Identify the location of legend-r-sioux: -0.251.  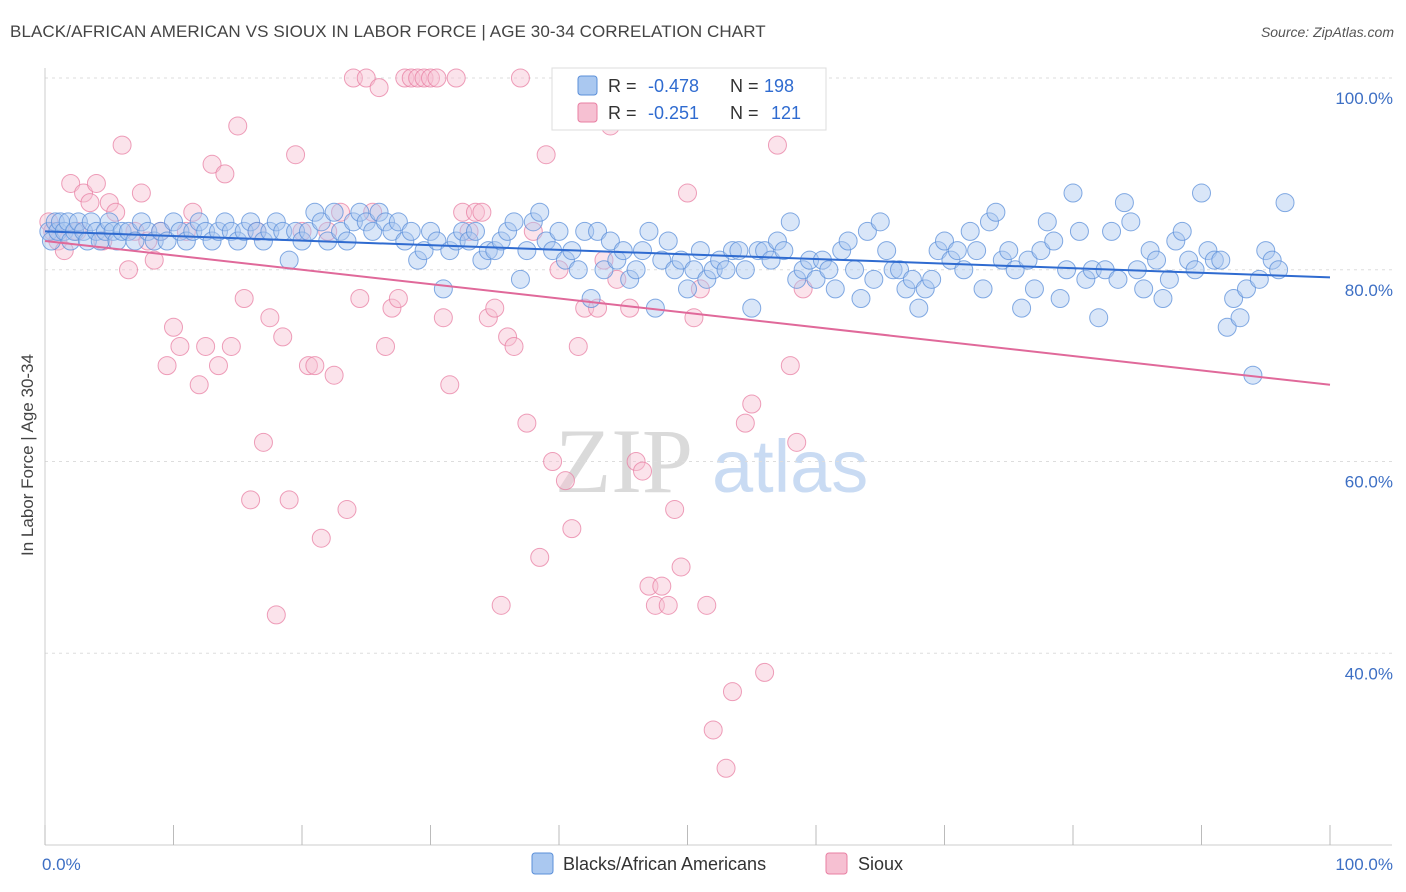
(673, 113).